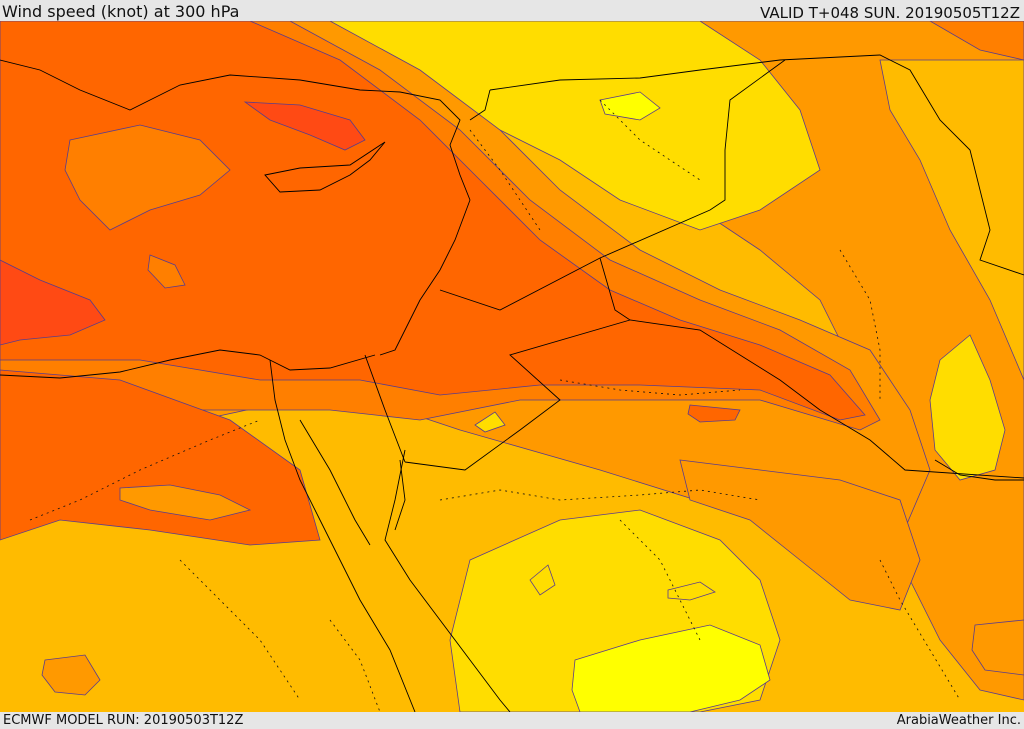  What do you see at coordinates (997, 647) in the screenshot?
I see `band-east-blob` at bounding box center [997, 647].